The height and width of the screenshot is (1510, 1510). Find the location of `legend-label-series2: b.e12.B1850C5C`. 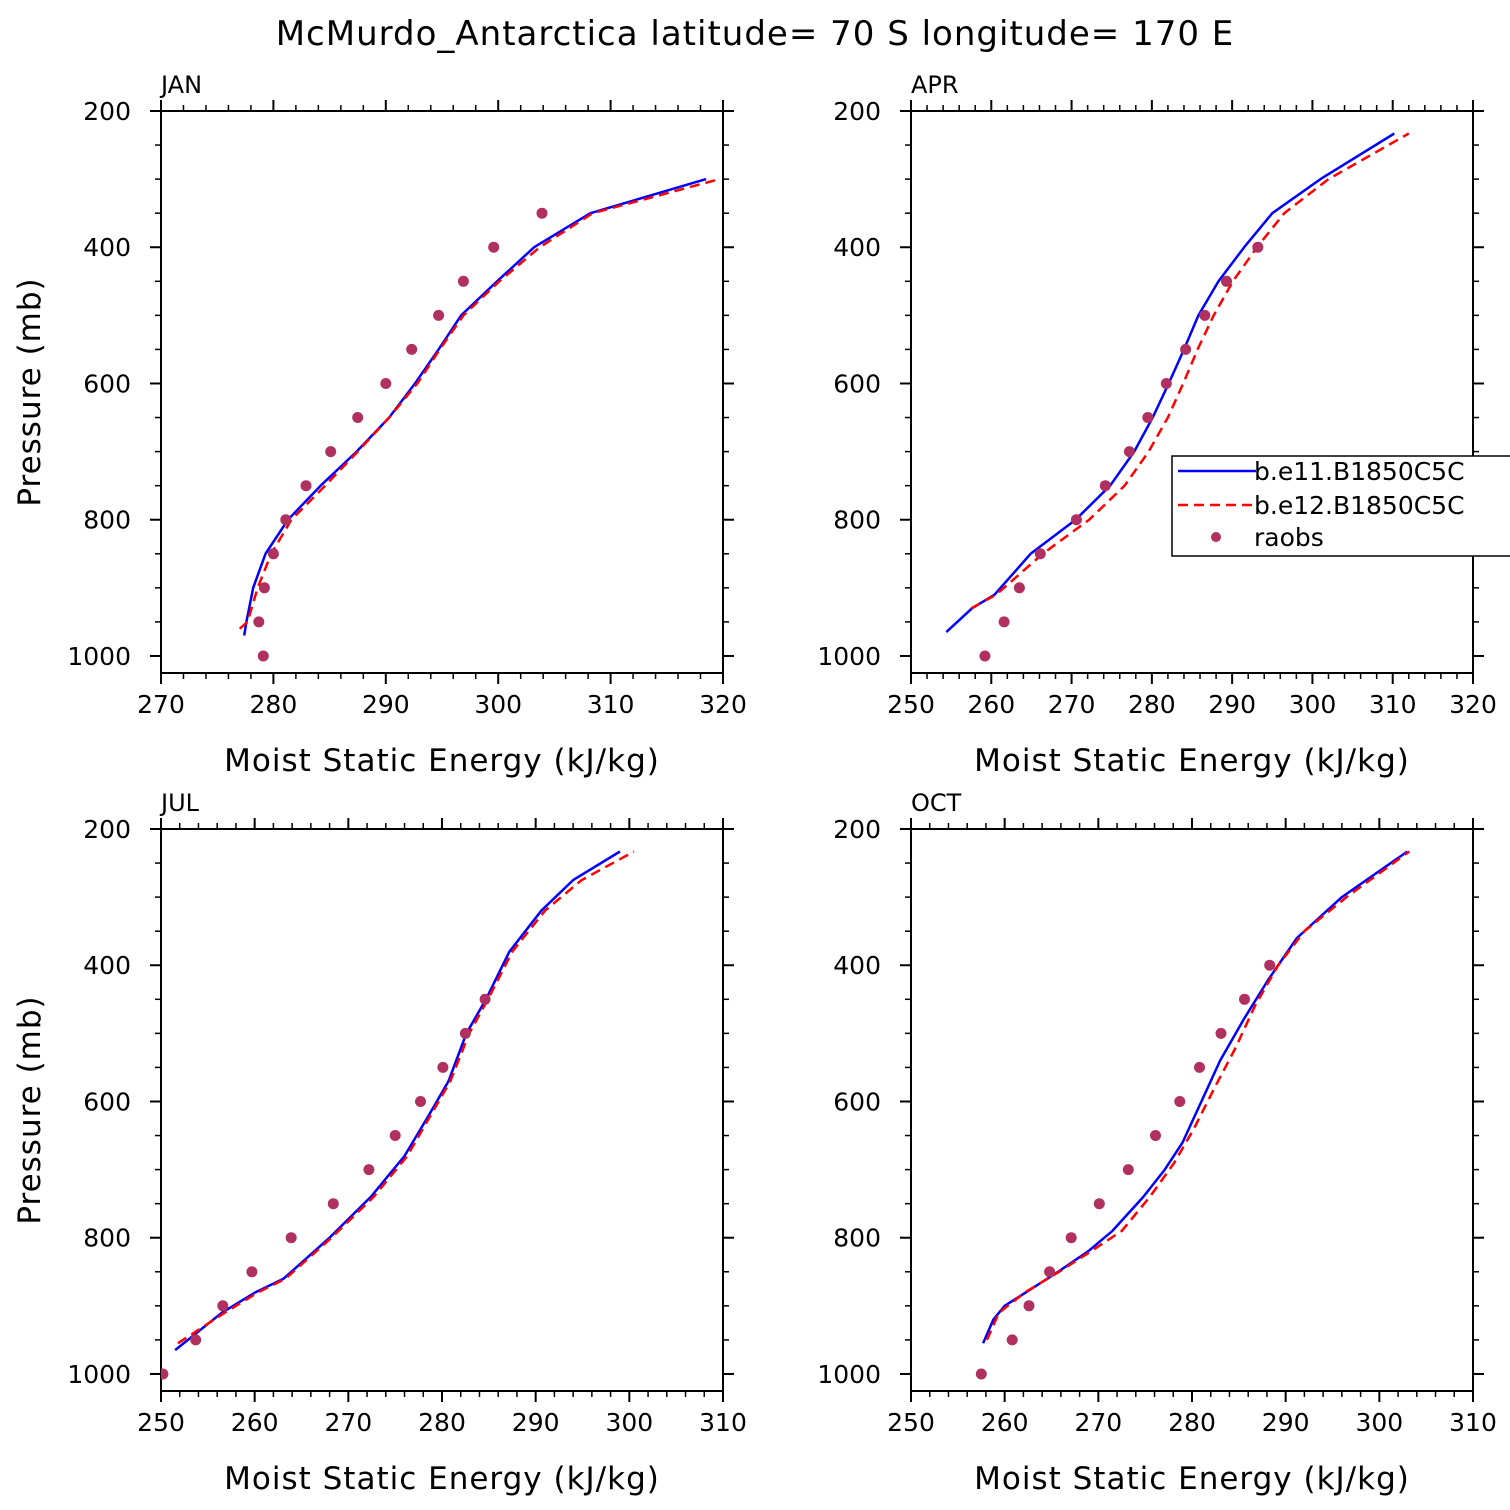

legend-label-series2: b.e12.B1850C5C is located at coordinates (1359, 505).